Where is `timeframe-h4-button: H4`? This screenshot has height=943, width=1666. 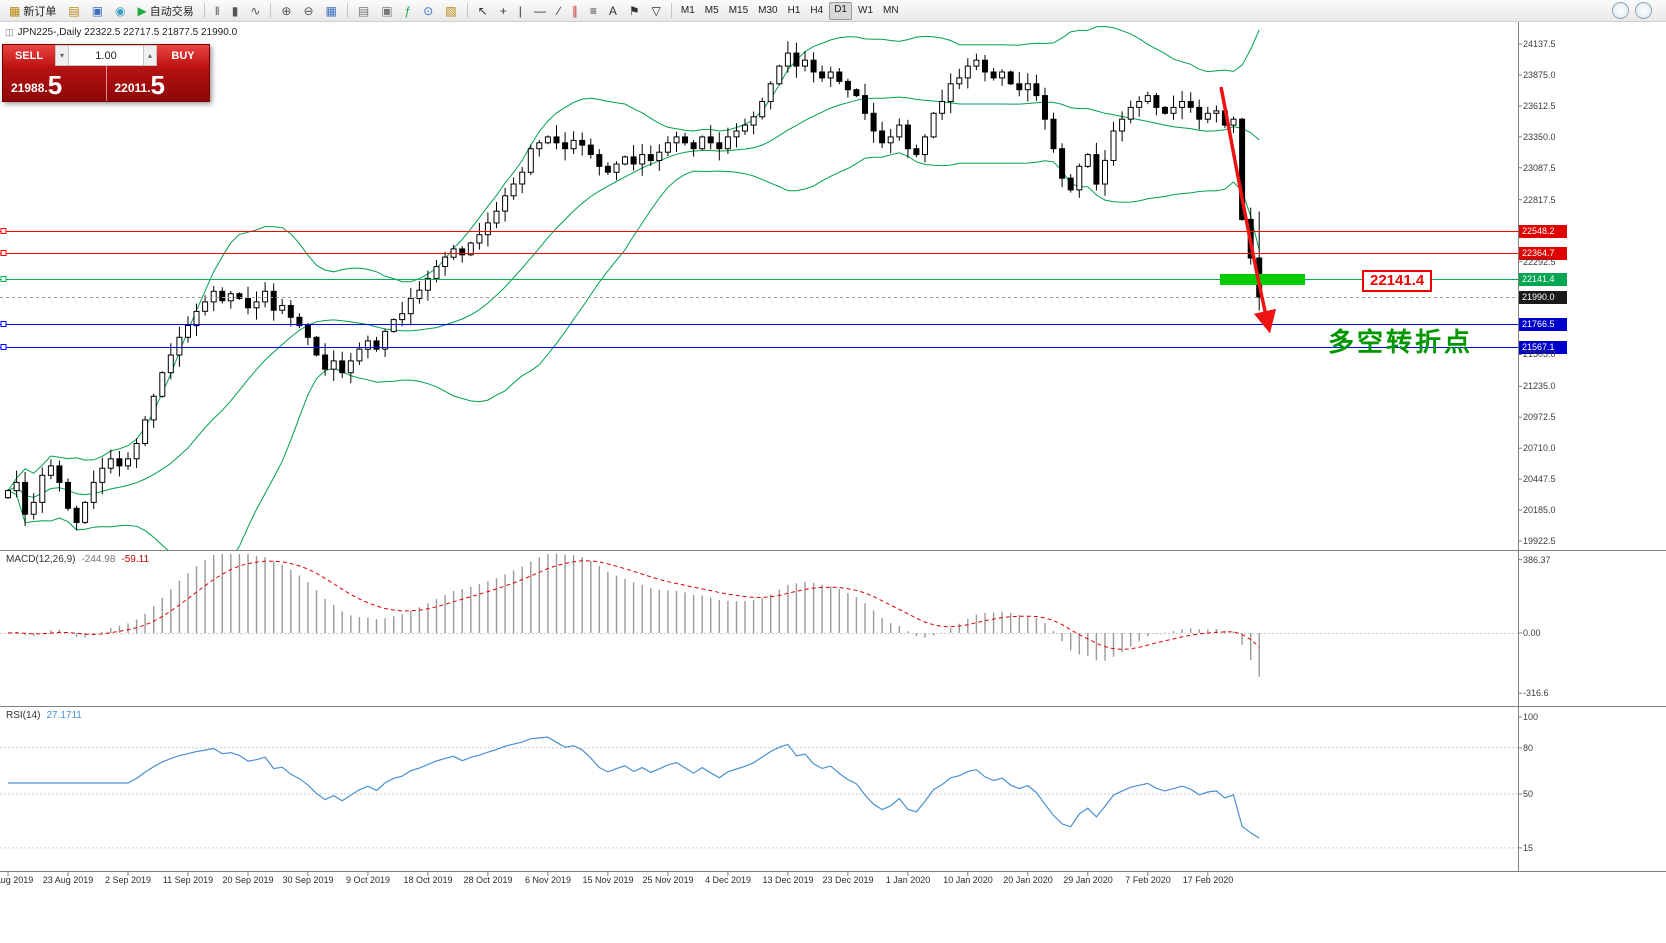 timeframe-h4-button: H4 is located at coordinates (817, 10).